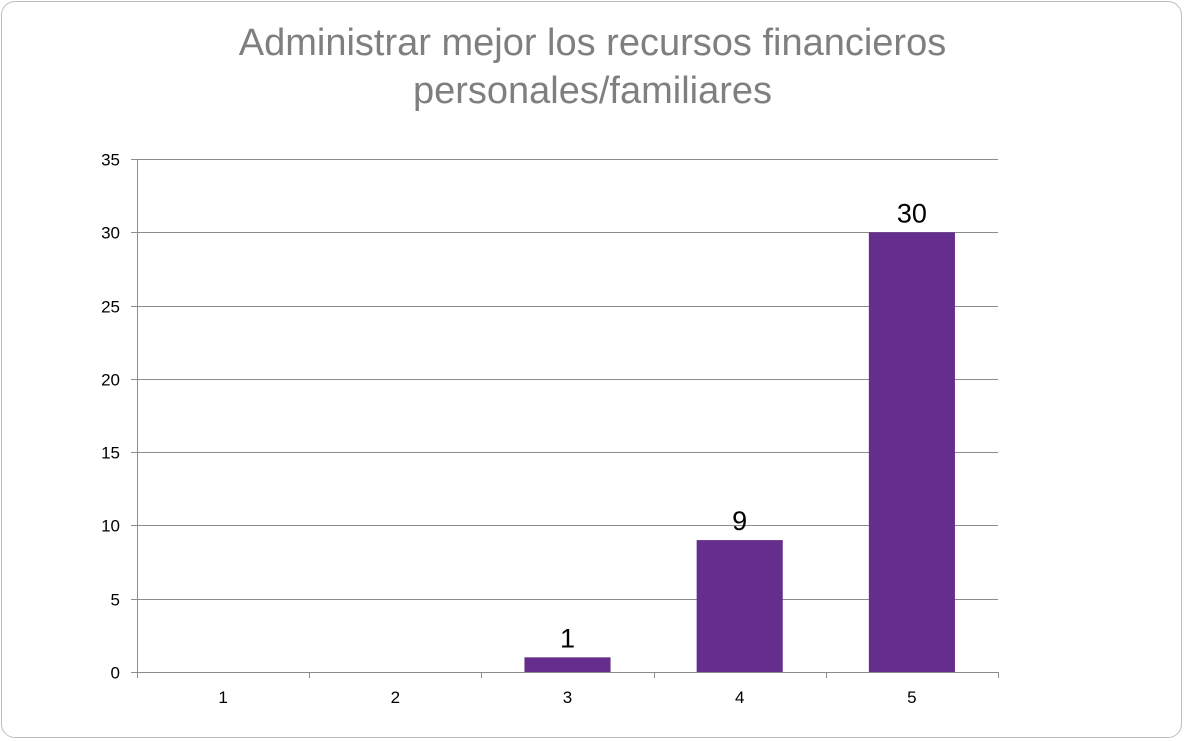  What do you see at coordinates (567, 697) in the screenshot?
I see `x-tick-label: 3` at bounding box center [567, 697].